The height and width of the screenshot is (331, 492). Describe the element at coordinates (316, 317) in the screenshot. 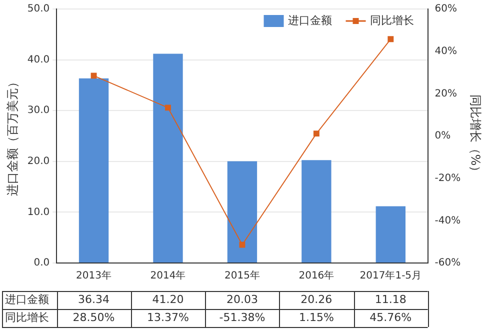

I see `data-label: 1.15%` at that location.